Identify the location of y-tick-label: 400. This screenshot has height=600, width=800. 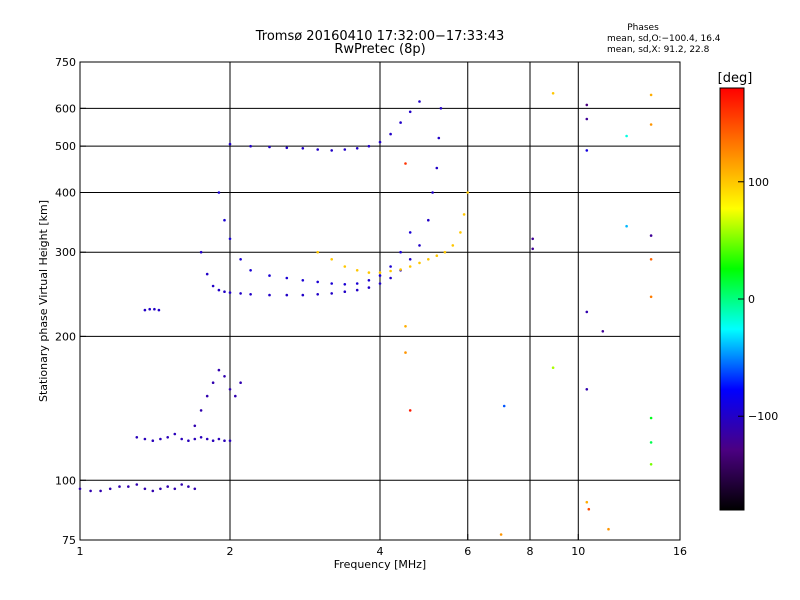
(65, 192).